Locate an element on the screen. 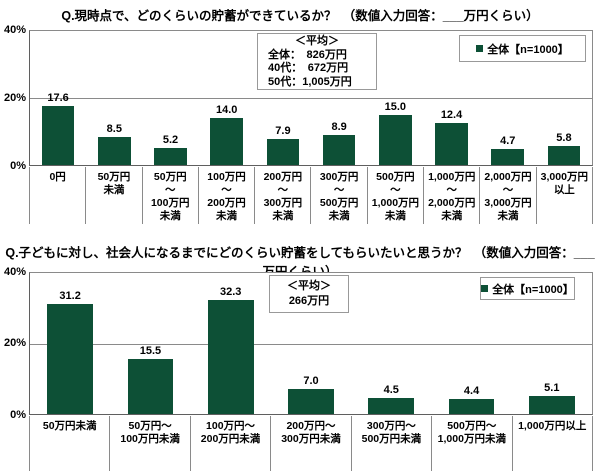 The height and width of the screenshot is (476, 600). x-axis-label: 200万円～ 300万円未満 is located at coordinates (311, 443).